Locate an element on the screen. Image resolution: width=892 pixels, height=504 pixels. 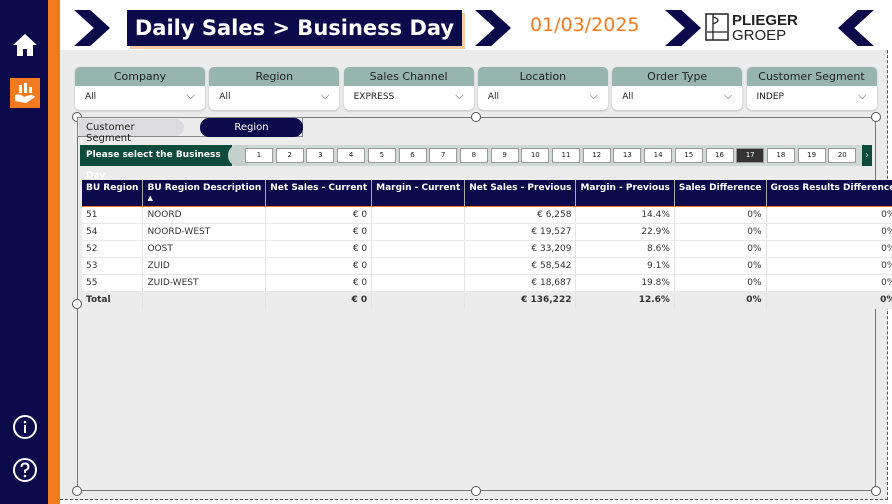
table-cell: € 33,209 is located at coordinates (520, 249).